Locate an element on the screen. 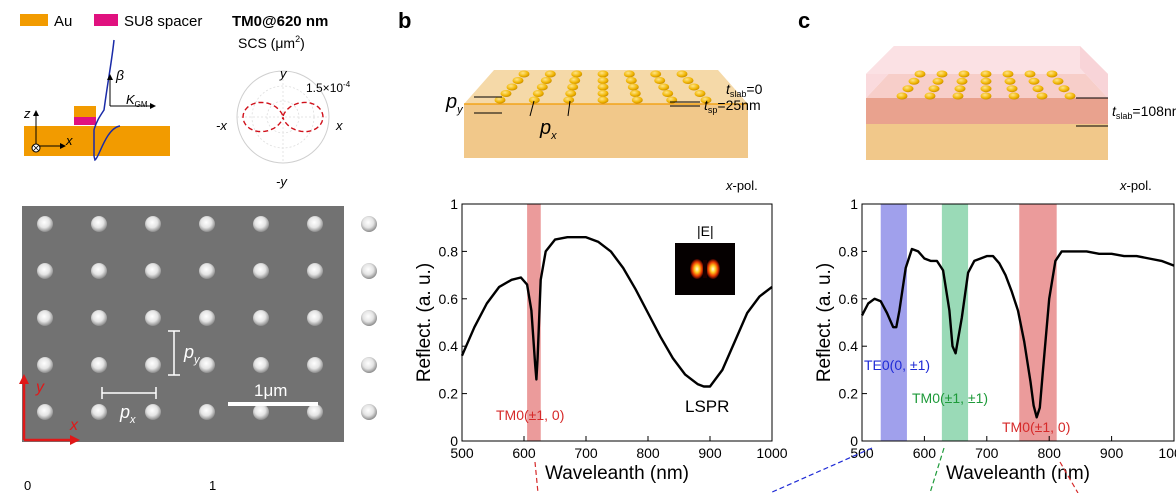 The width and height of the screenshot is (1176, 493). panel-c: c tslab=108nm x-pol. is located at coordinates (987, 100).